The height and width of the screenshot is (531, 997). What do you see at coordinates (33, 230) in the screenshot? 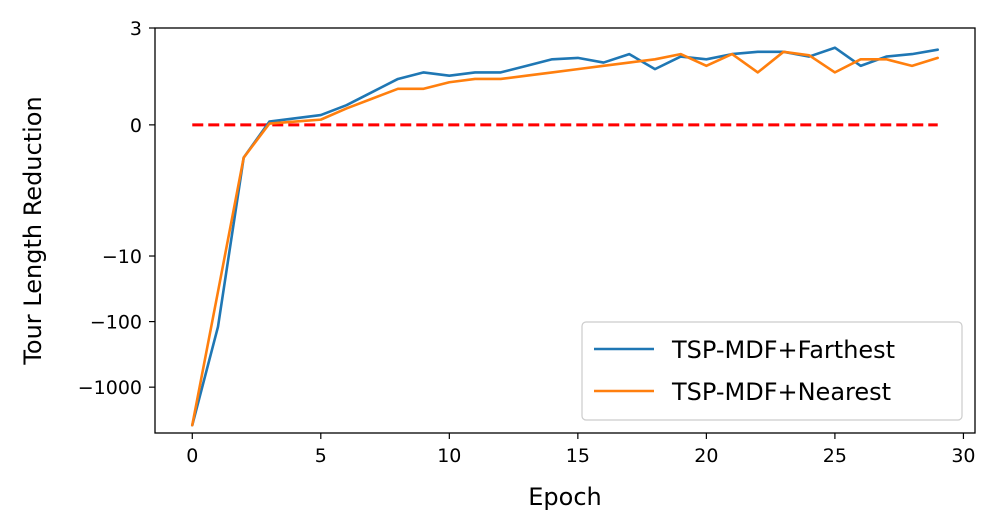
I see `y-axis-label: Tour Length Reduction` at bounding box center [33, 230].